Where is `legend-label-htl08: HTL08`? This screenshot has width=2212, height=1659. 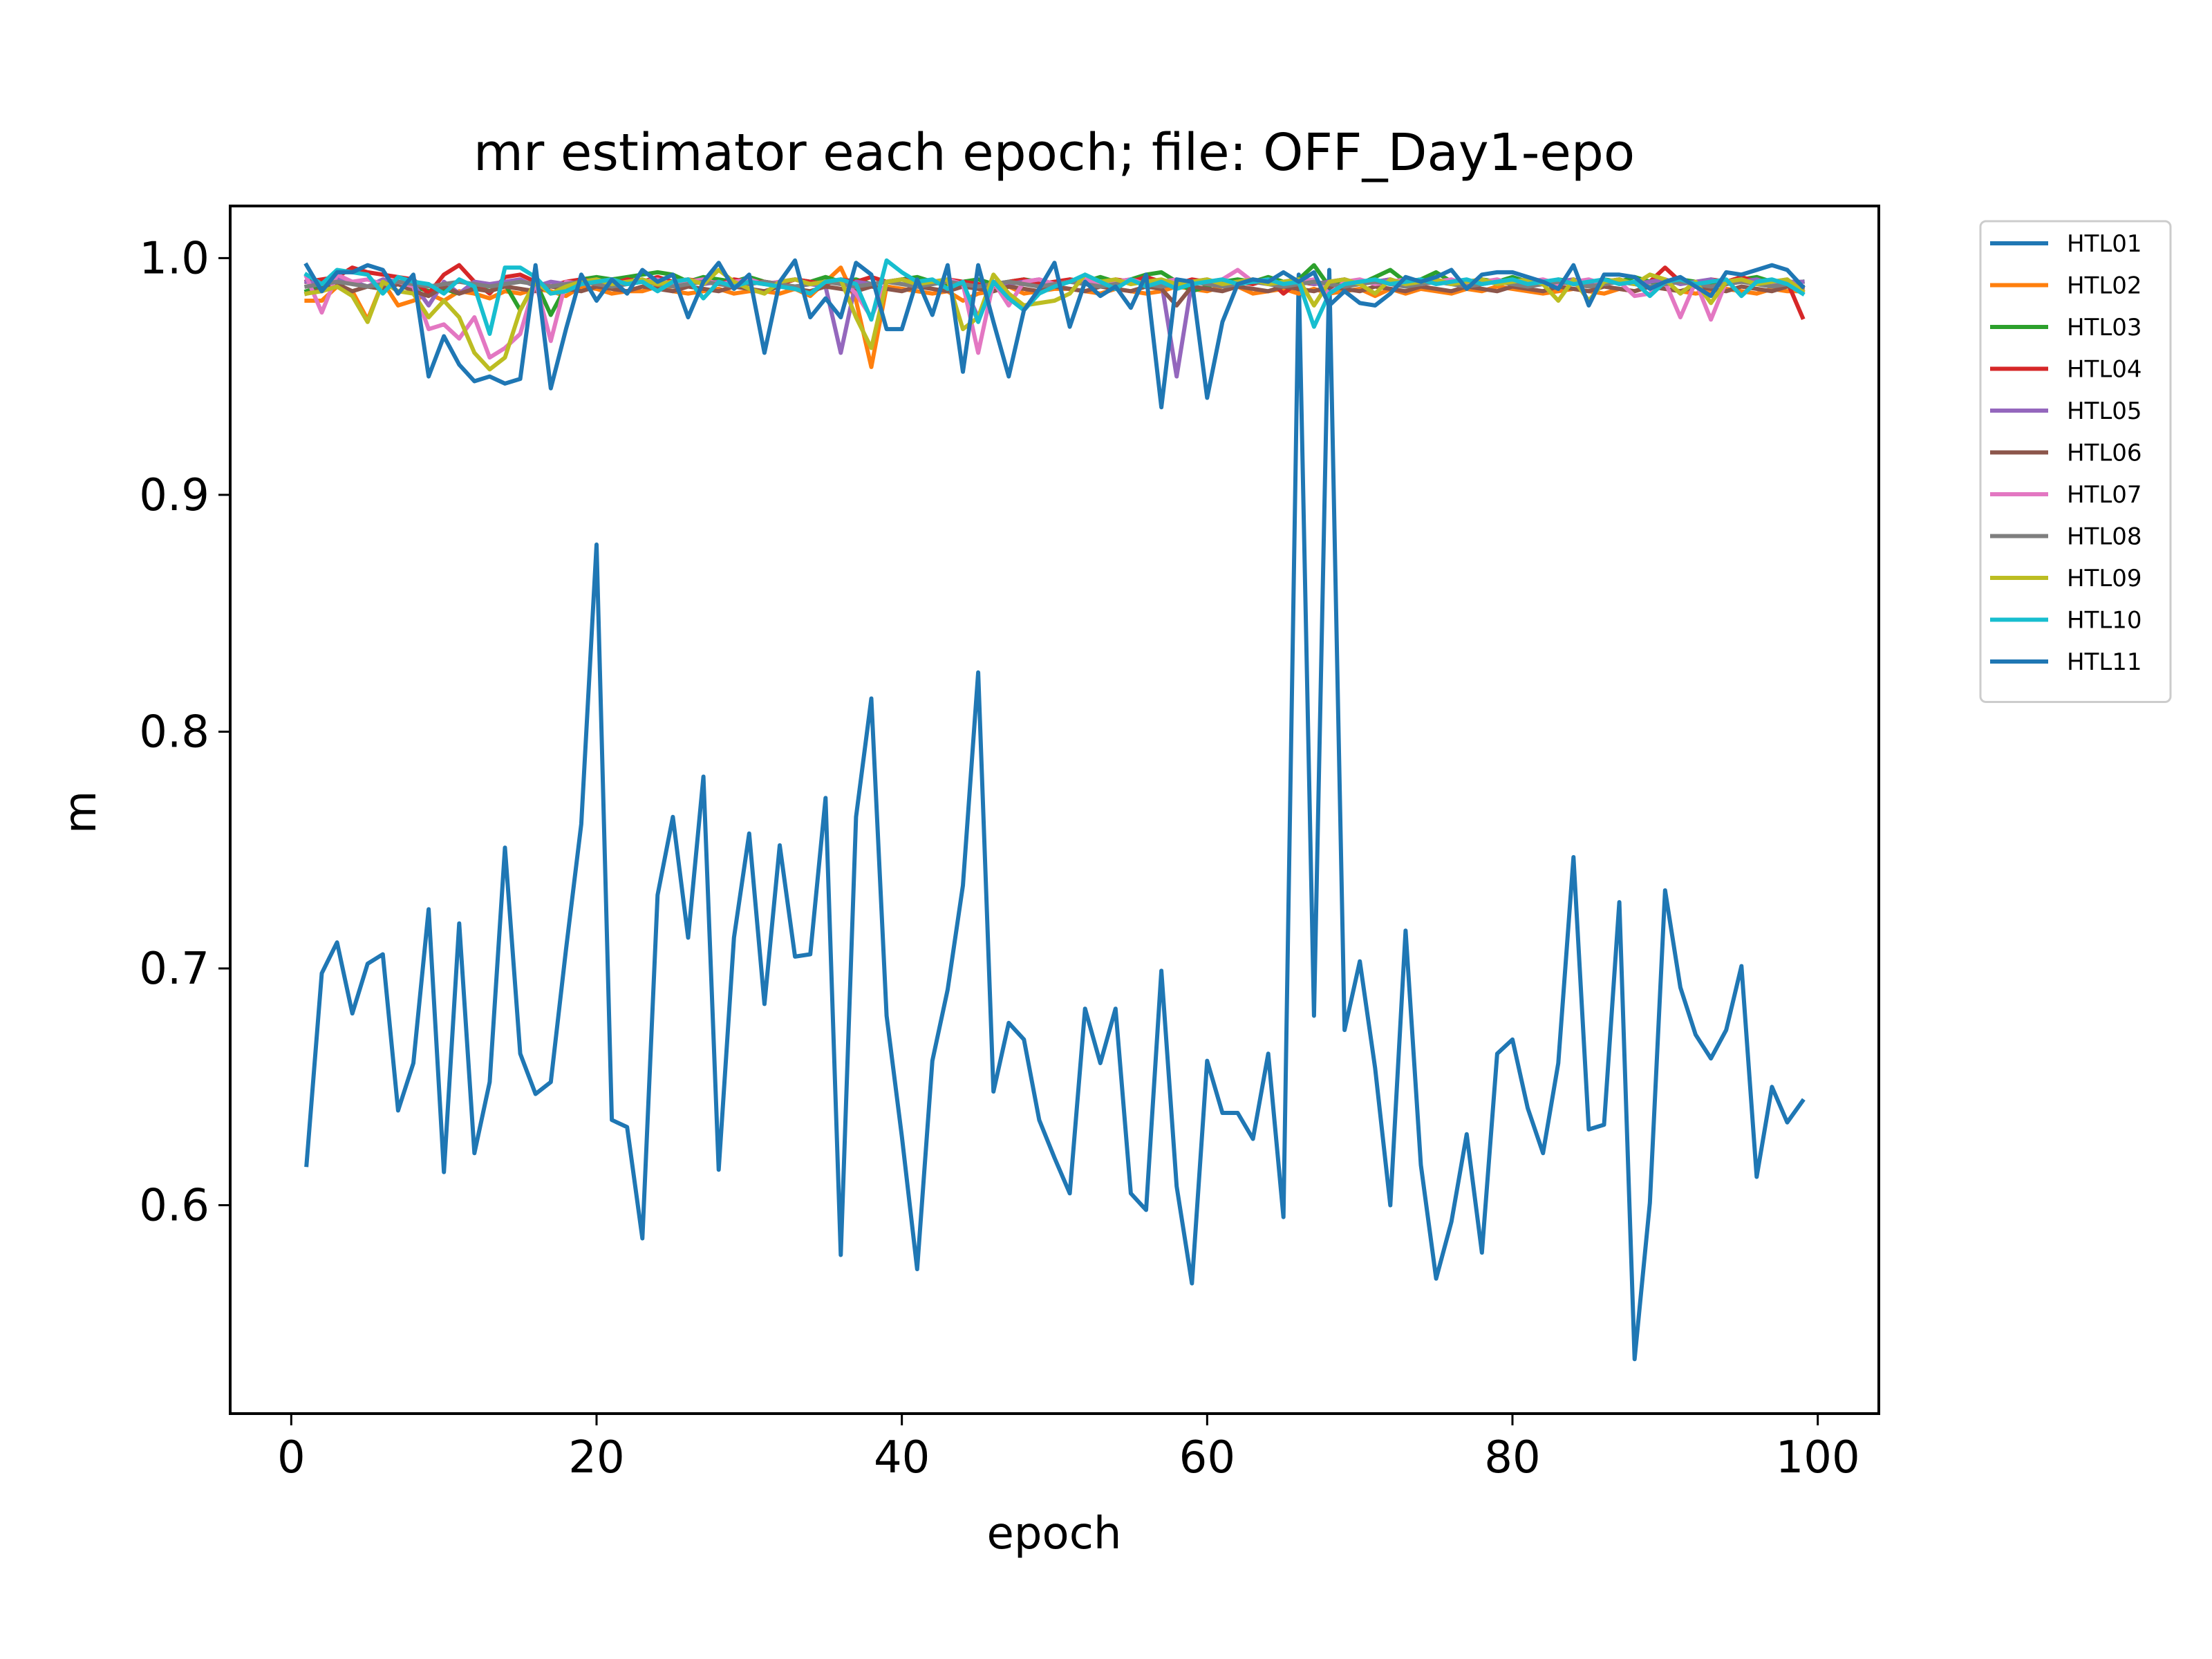 legend-label-htl08: HTL08 is located at coordinates (2104, 537).